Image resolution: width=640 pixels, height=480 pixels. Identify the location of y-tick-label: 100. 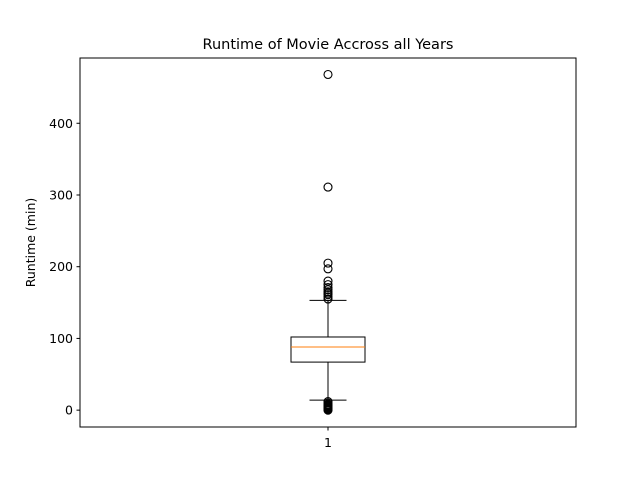
(61, 338).